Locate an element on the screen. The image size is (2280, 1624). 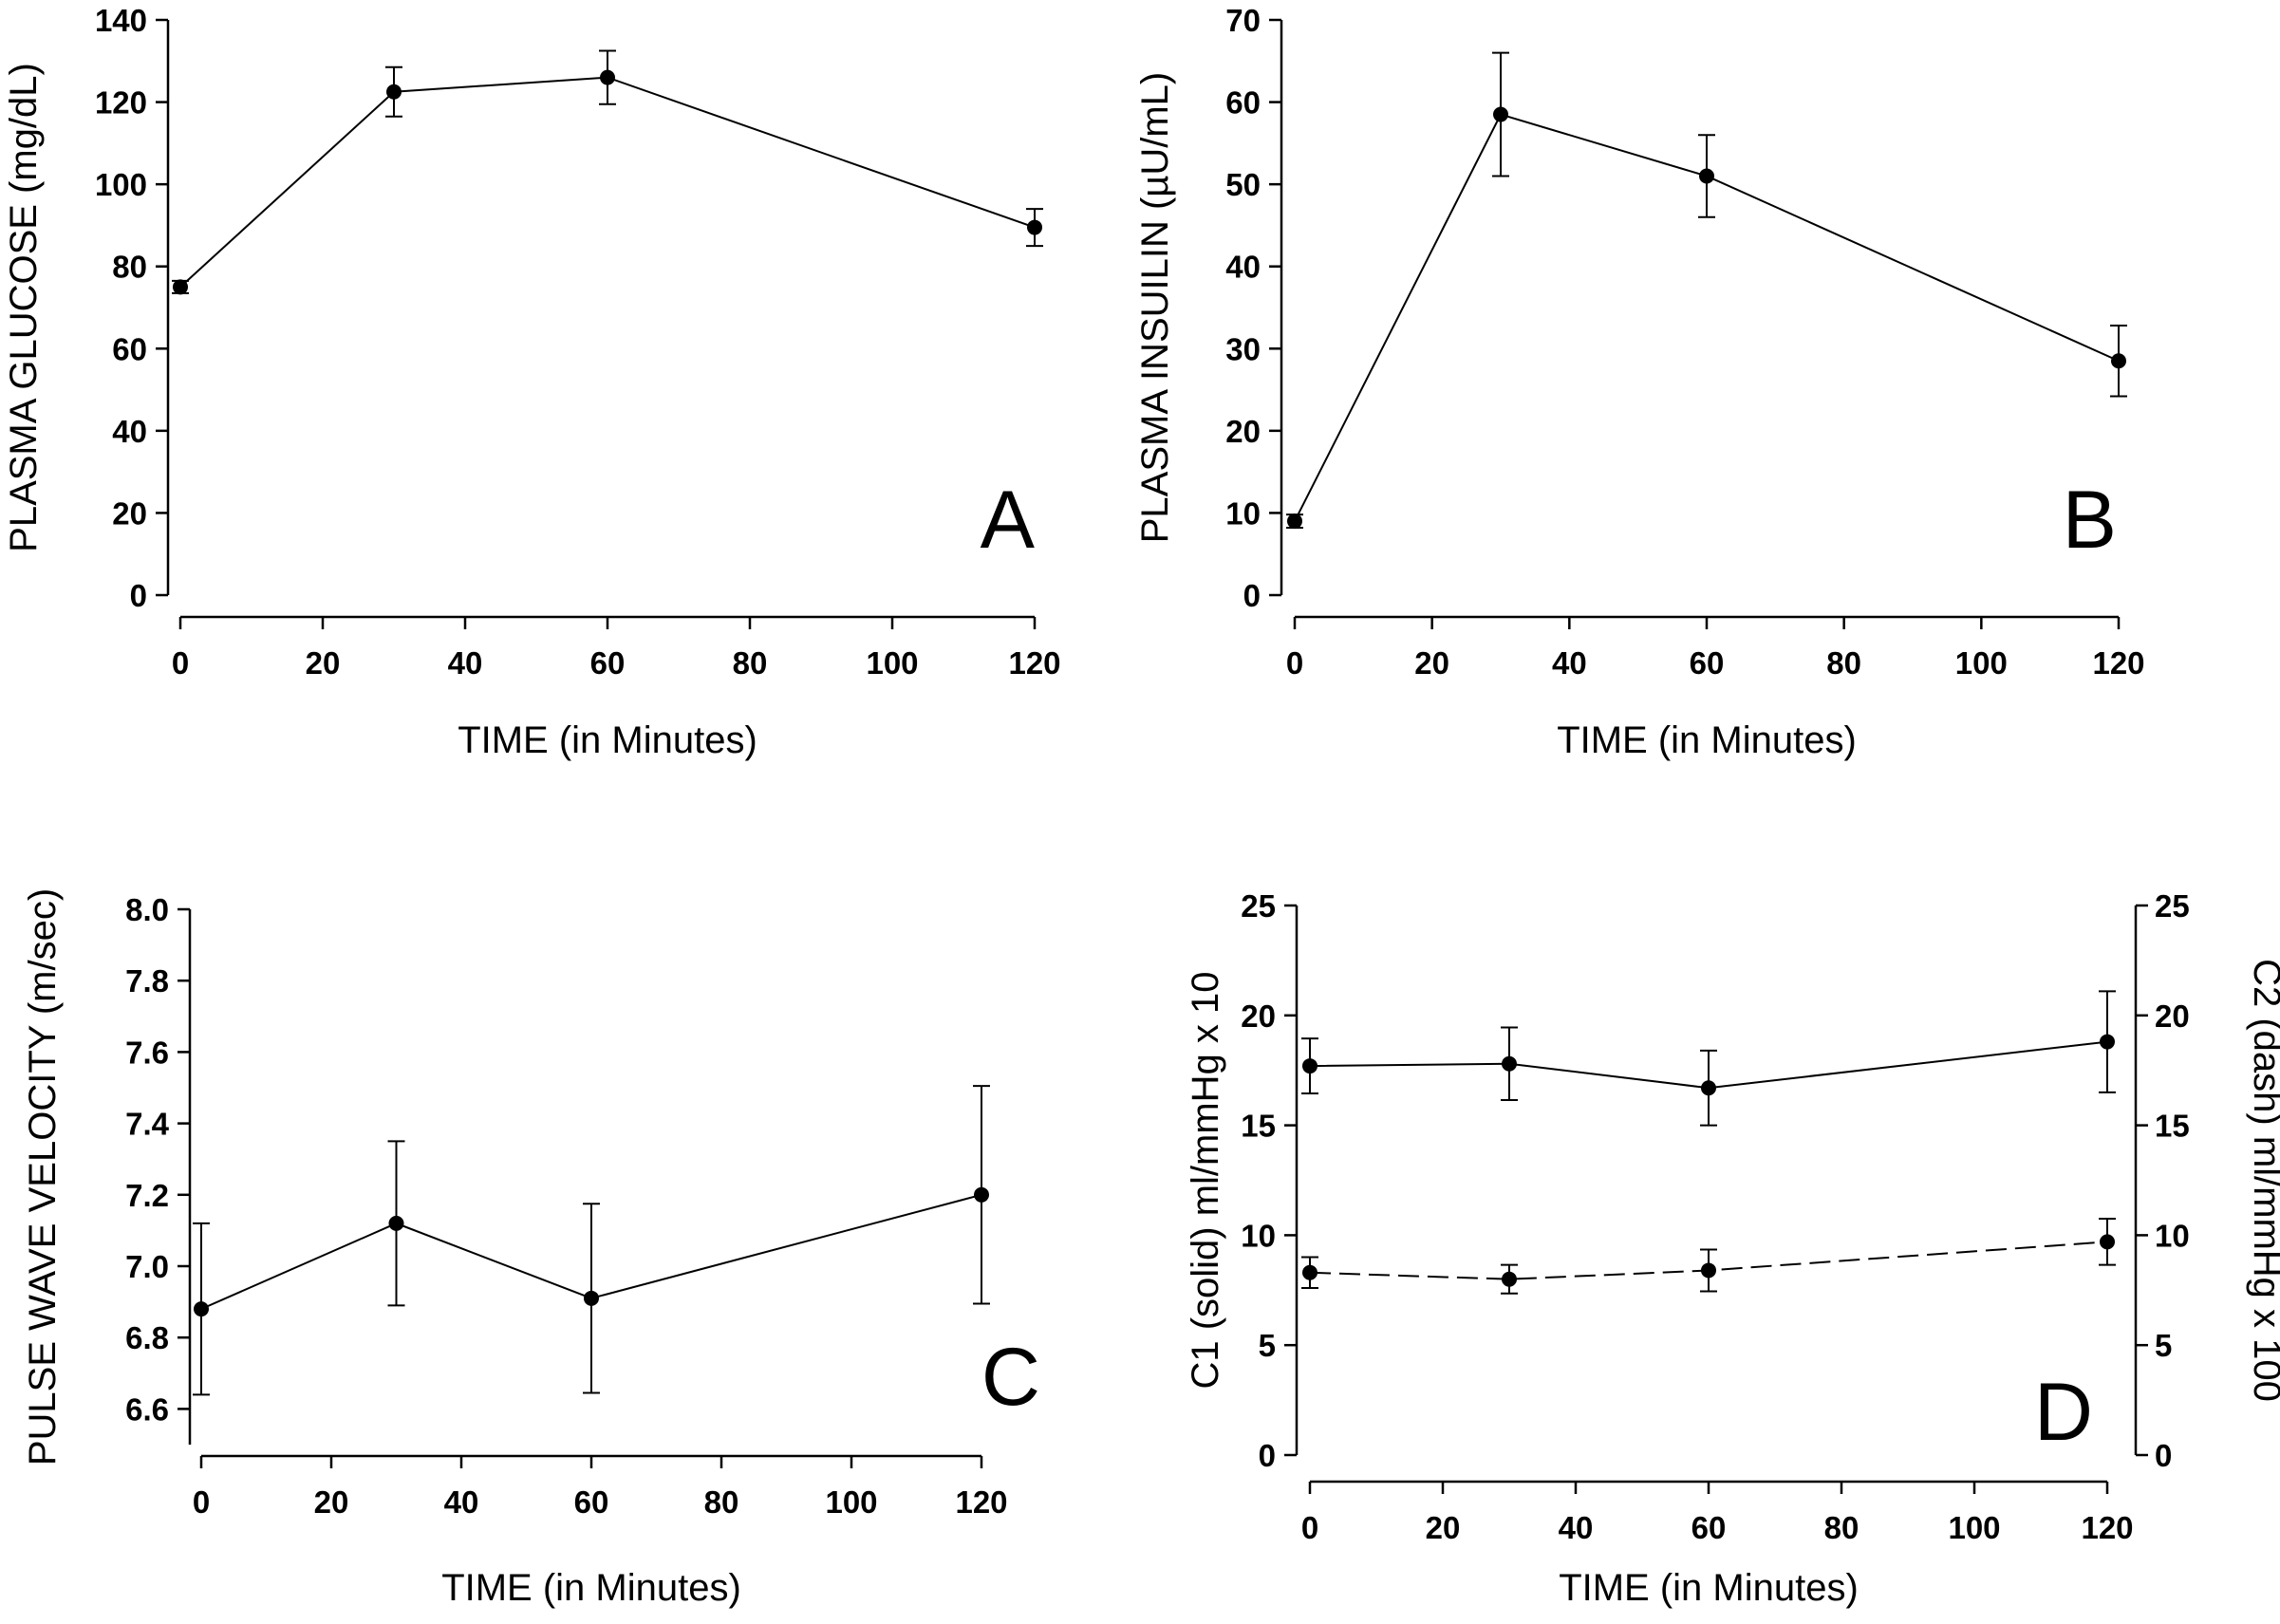
y-tick-label: 80 is located at coordinates (129, 268).